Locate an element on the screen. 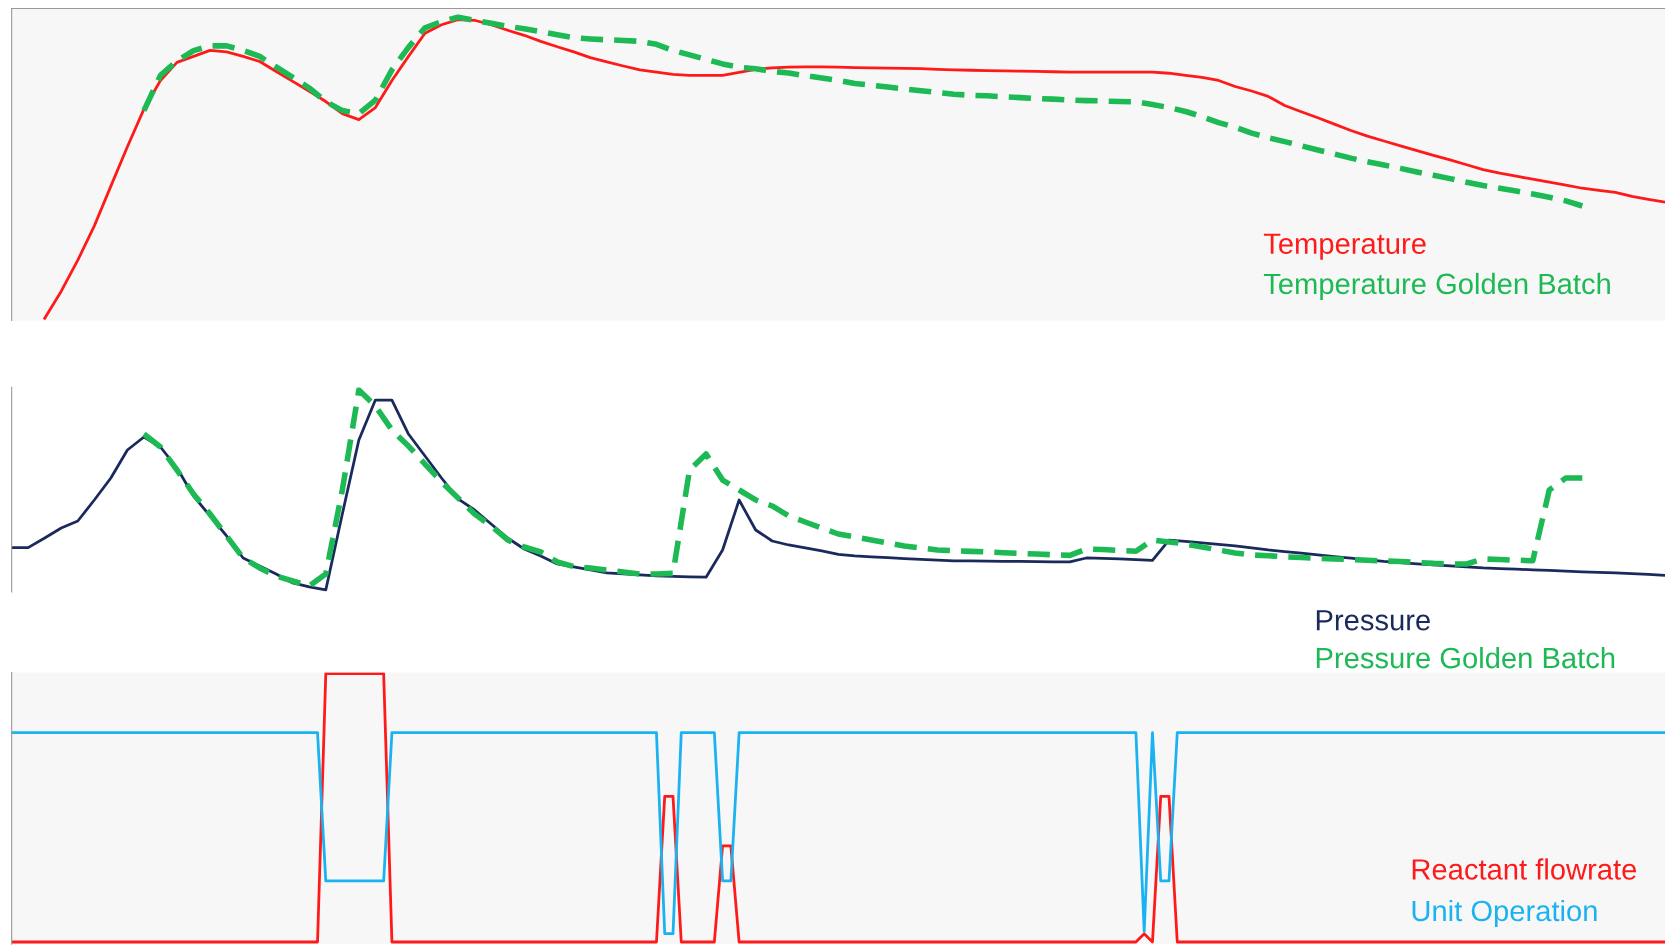 The height and width of the screenshot is (947, 1665). text: Temperature is located at coordinates (1344, 246).